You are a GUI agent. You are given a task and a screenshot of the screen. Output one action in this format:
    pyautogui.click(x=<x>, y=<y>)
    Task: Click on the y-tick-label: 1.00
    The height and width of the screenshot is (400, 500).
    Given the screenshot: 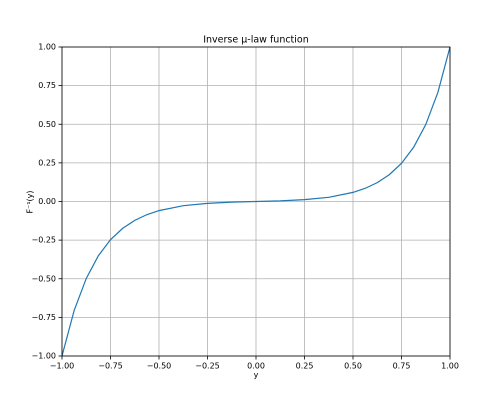 What is the action you would take?
    pyautogui.click(x=47, y=47)
    